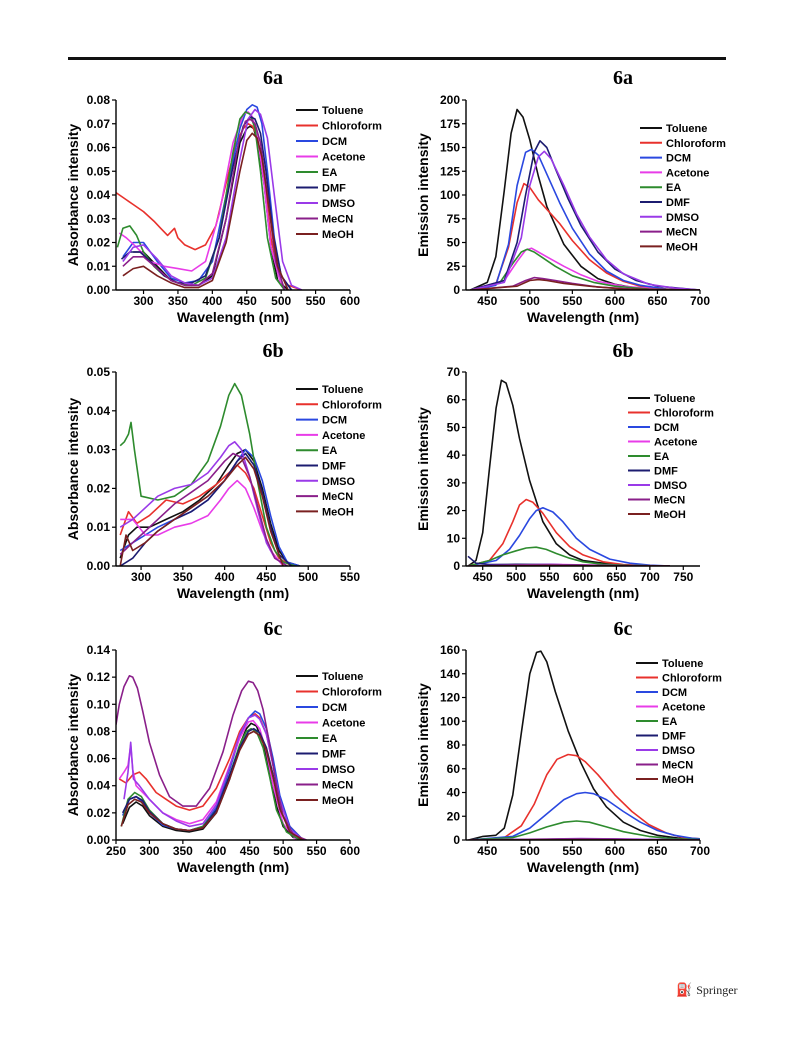  What do you see at coordinates (116, 851) in the screenshot?
I see `x-tick-label: 250` at bounding box center [116, 851].